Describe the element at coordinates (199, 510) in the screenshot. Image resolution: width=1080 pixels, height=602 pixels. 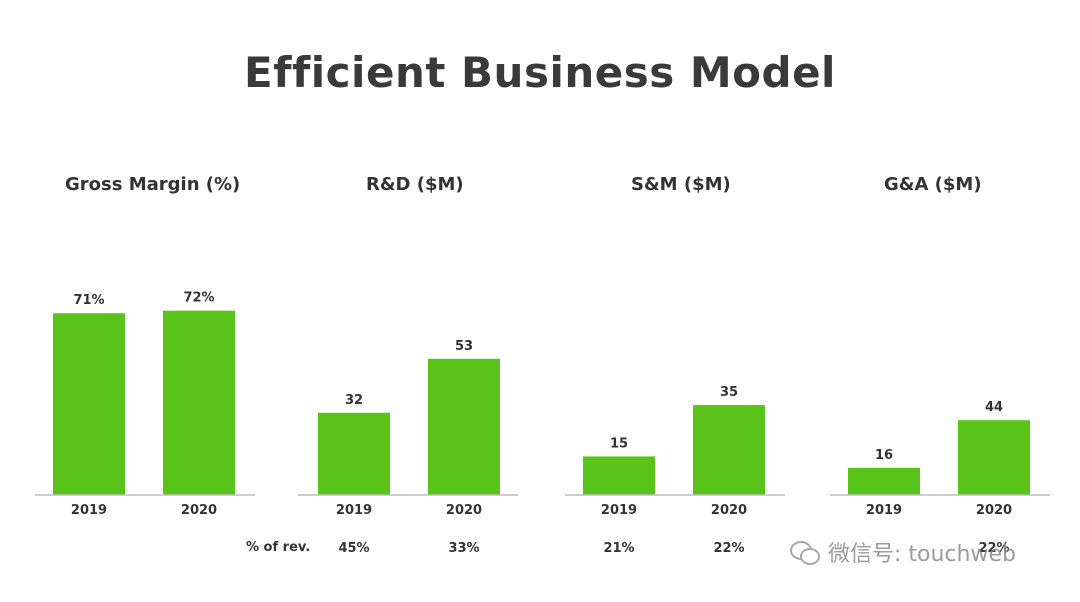
I see `x-tick-gross-margin-2020: 2020` at that location.